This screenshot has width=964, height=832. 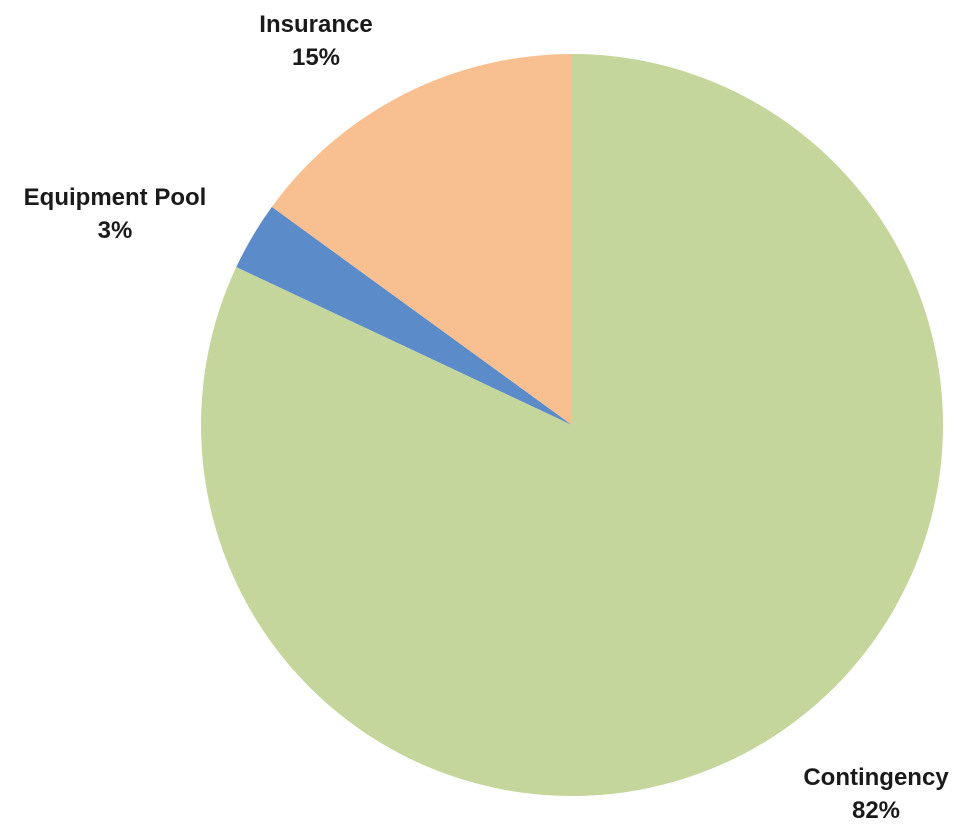 I want to click on data-label-percent: 82%, so click(x=876, y=810).